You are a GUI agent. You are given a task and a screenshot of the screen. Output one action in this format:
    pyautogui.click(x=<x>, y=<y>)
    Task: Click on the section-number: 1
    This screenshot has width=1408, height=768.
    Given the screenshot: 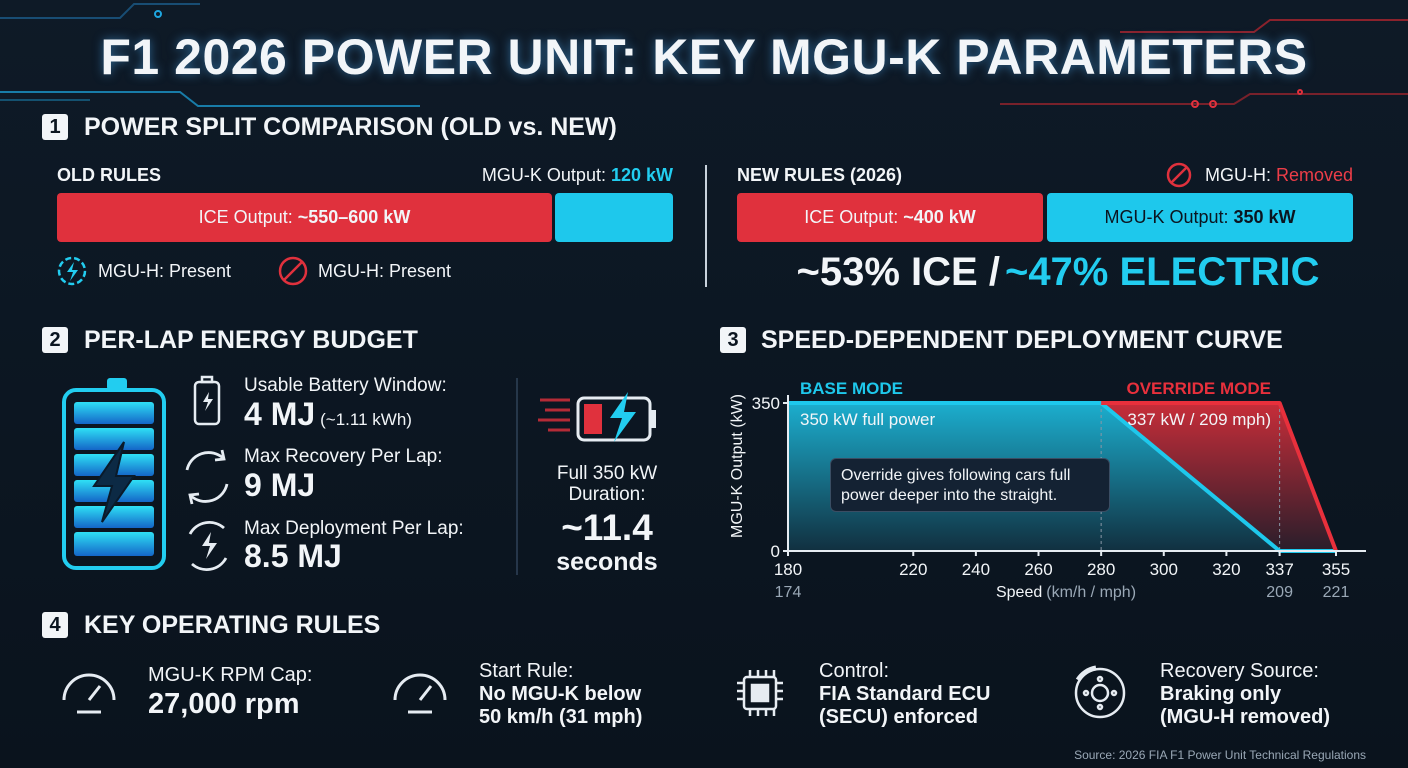 What is the action you would take?
    pyautogui.click(x=55, y=127)
    